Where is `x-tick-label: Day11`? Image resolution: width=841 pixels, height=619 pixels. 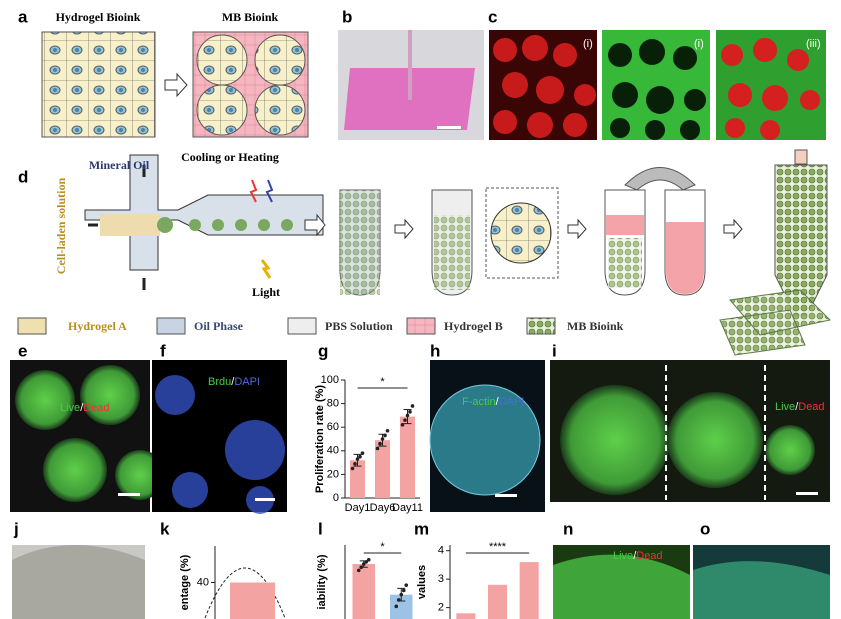
x-tick-label: Day11 is located at coordinates (407, 508).